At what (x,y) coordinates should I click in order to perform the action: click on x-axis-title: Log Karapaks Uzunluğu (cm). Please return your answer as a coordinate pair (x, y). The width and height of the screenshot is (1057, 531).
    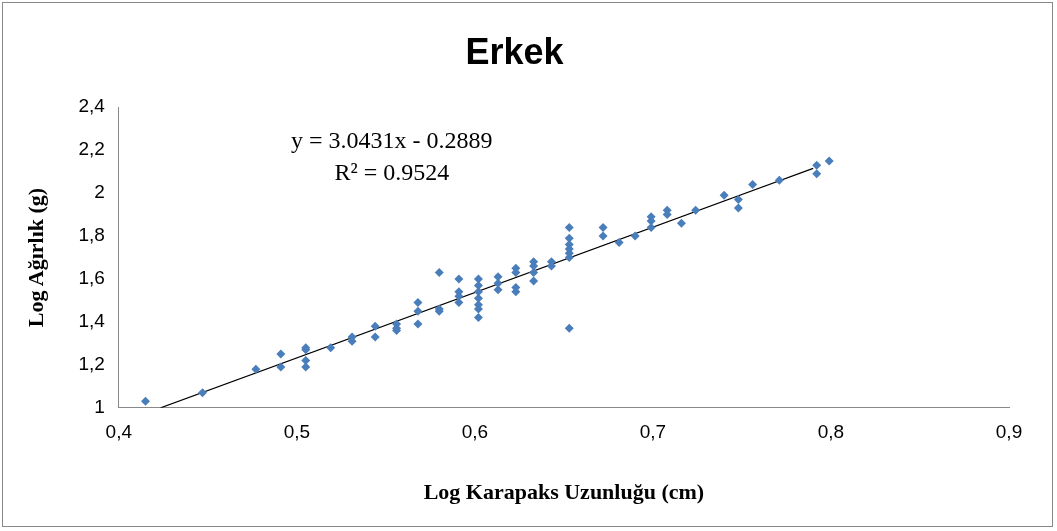
    Looking at the image, I should click on (564, 492).